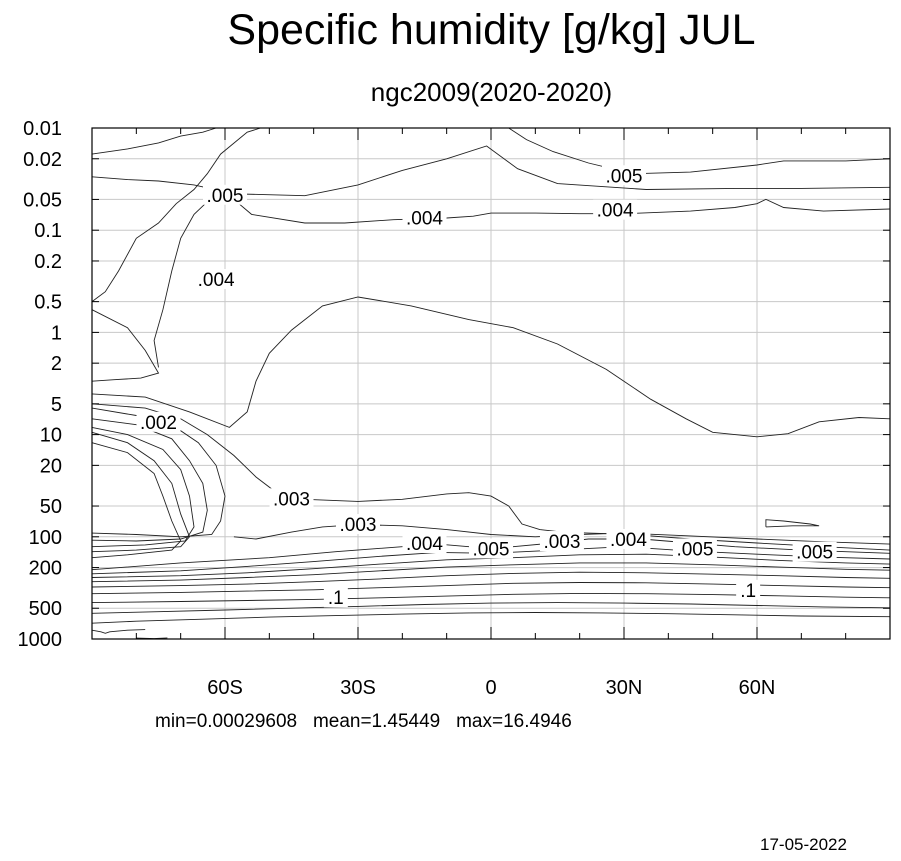 The image size is (901, 861). What do you see at coordinates (51, 436) in the screenshot?
I see `y-tick-label-9: 10` at bounding box center [51, 436].